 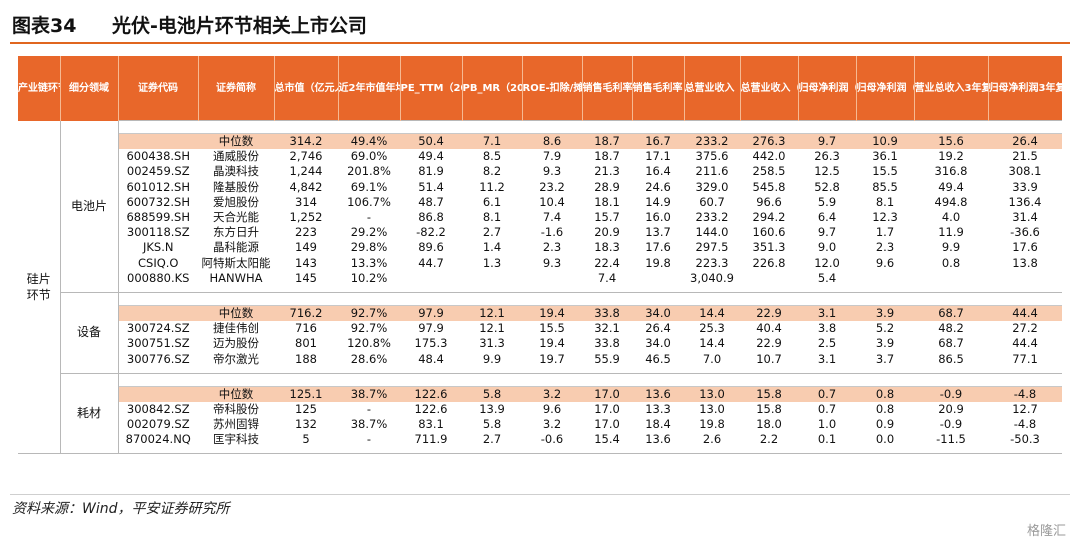 I want to click on data-cell: 14.4, so click(x=712, y=343).